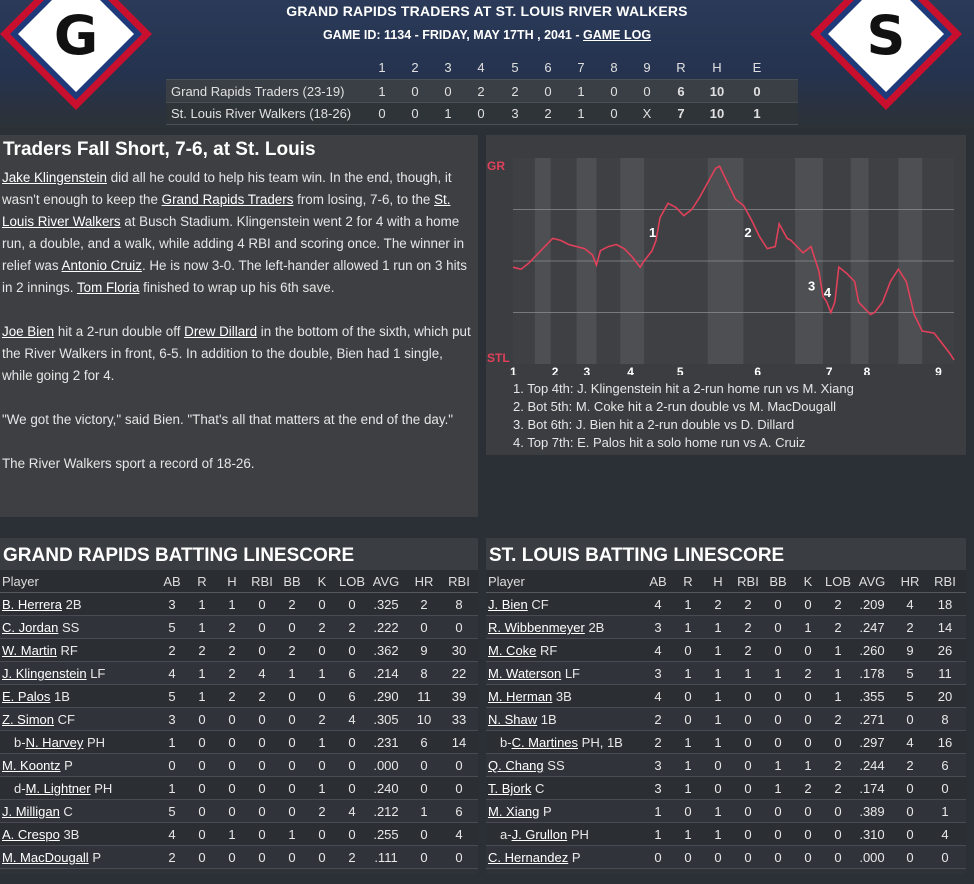 The height and width of the screenshot is (884, 974). What do you see at coordinates (26, 696) in the screenshot?
I see `player-link: E. Palos` at bounding box center [26, 696].